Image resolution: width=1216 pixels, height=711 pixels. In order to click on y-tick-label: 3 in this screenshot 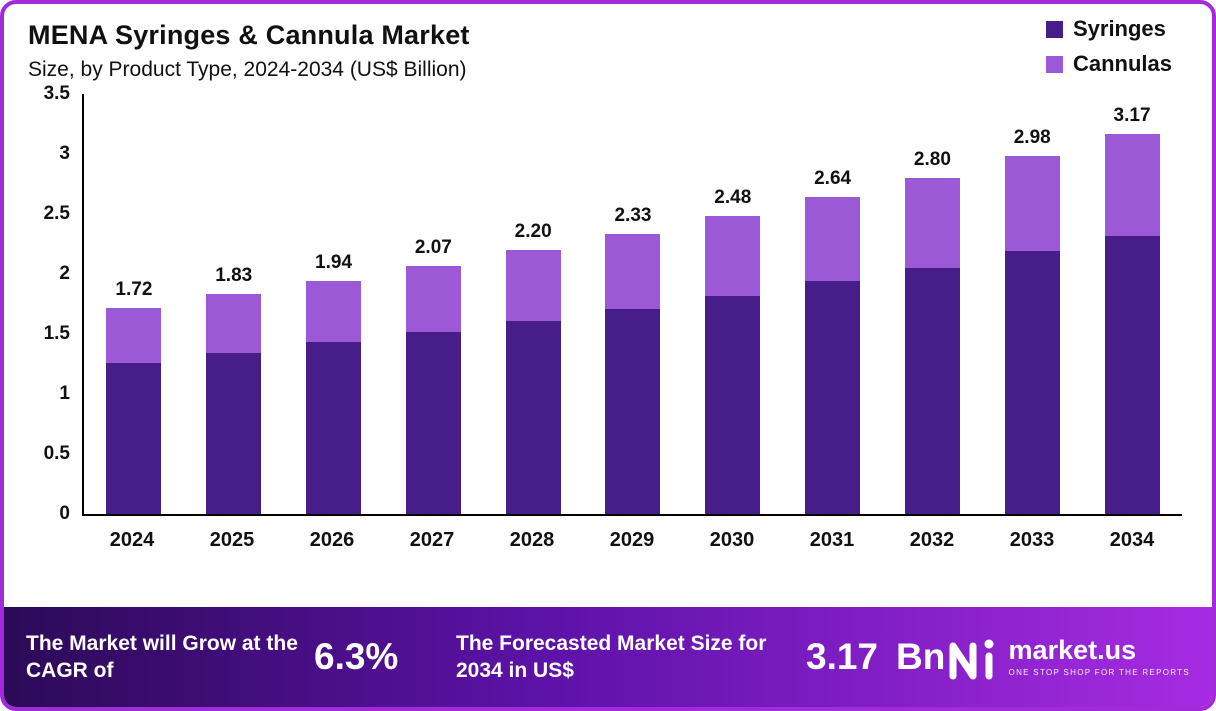, I will do `click(64, 153)`.